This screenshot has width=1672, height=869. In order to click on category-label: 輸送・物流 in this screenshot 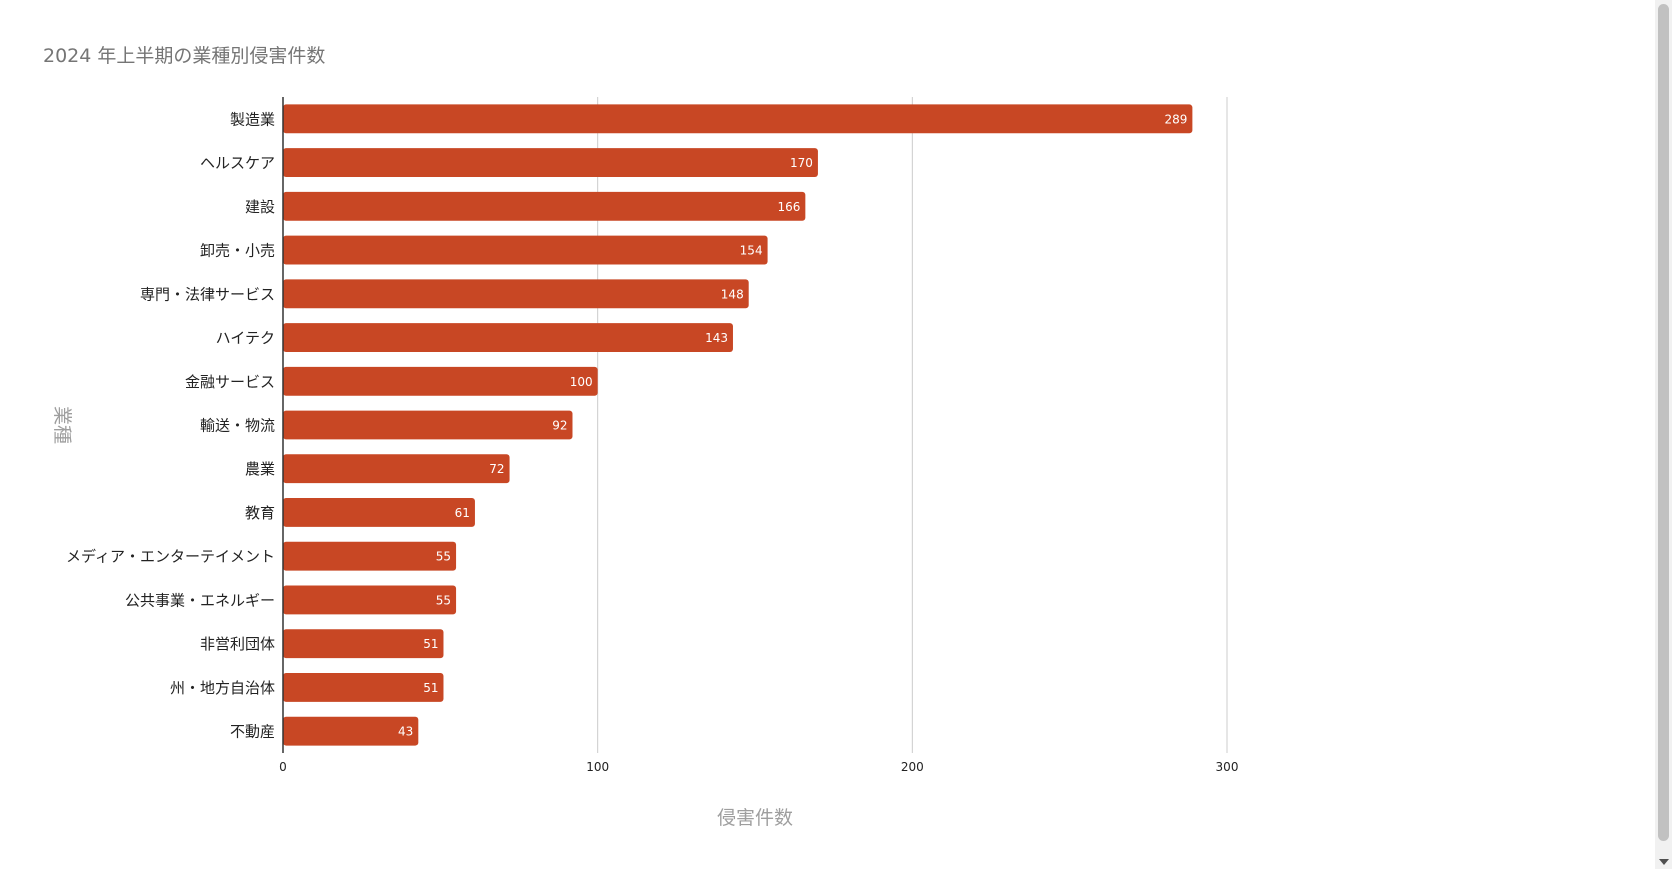, I will do `click(237, 426)`.